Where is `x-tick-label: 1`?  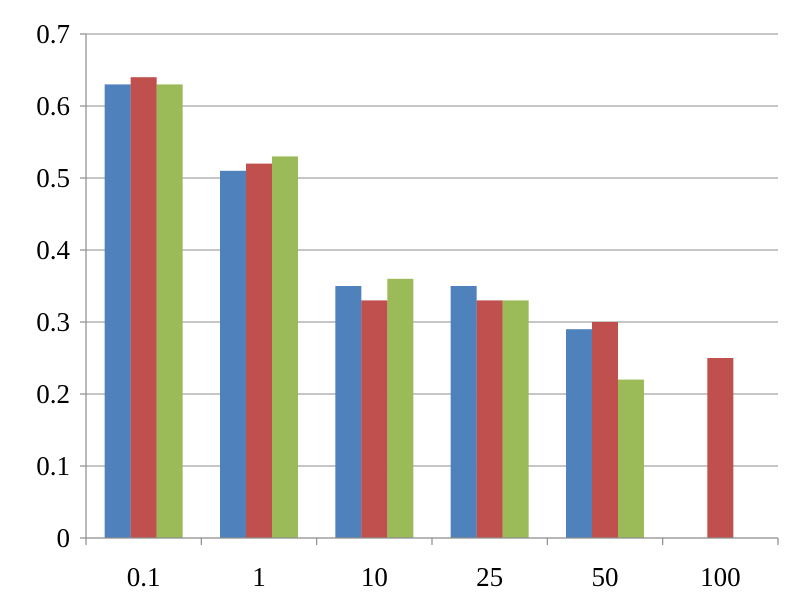
x-tick-label: 1 is located at coordinates (259, 577).